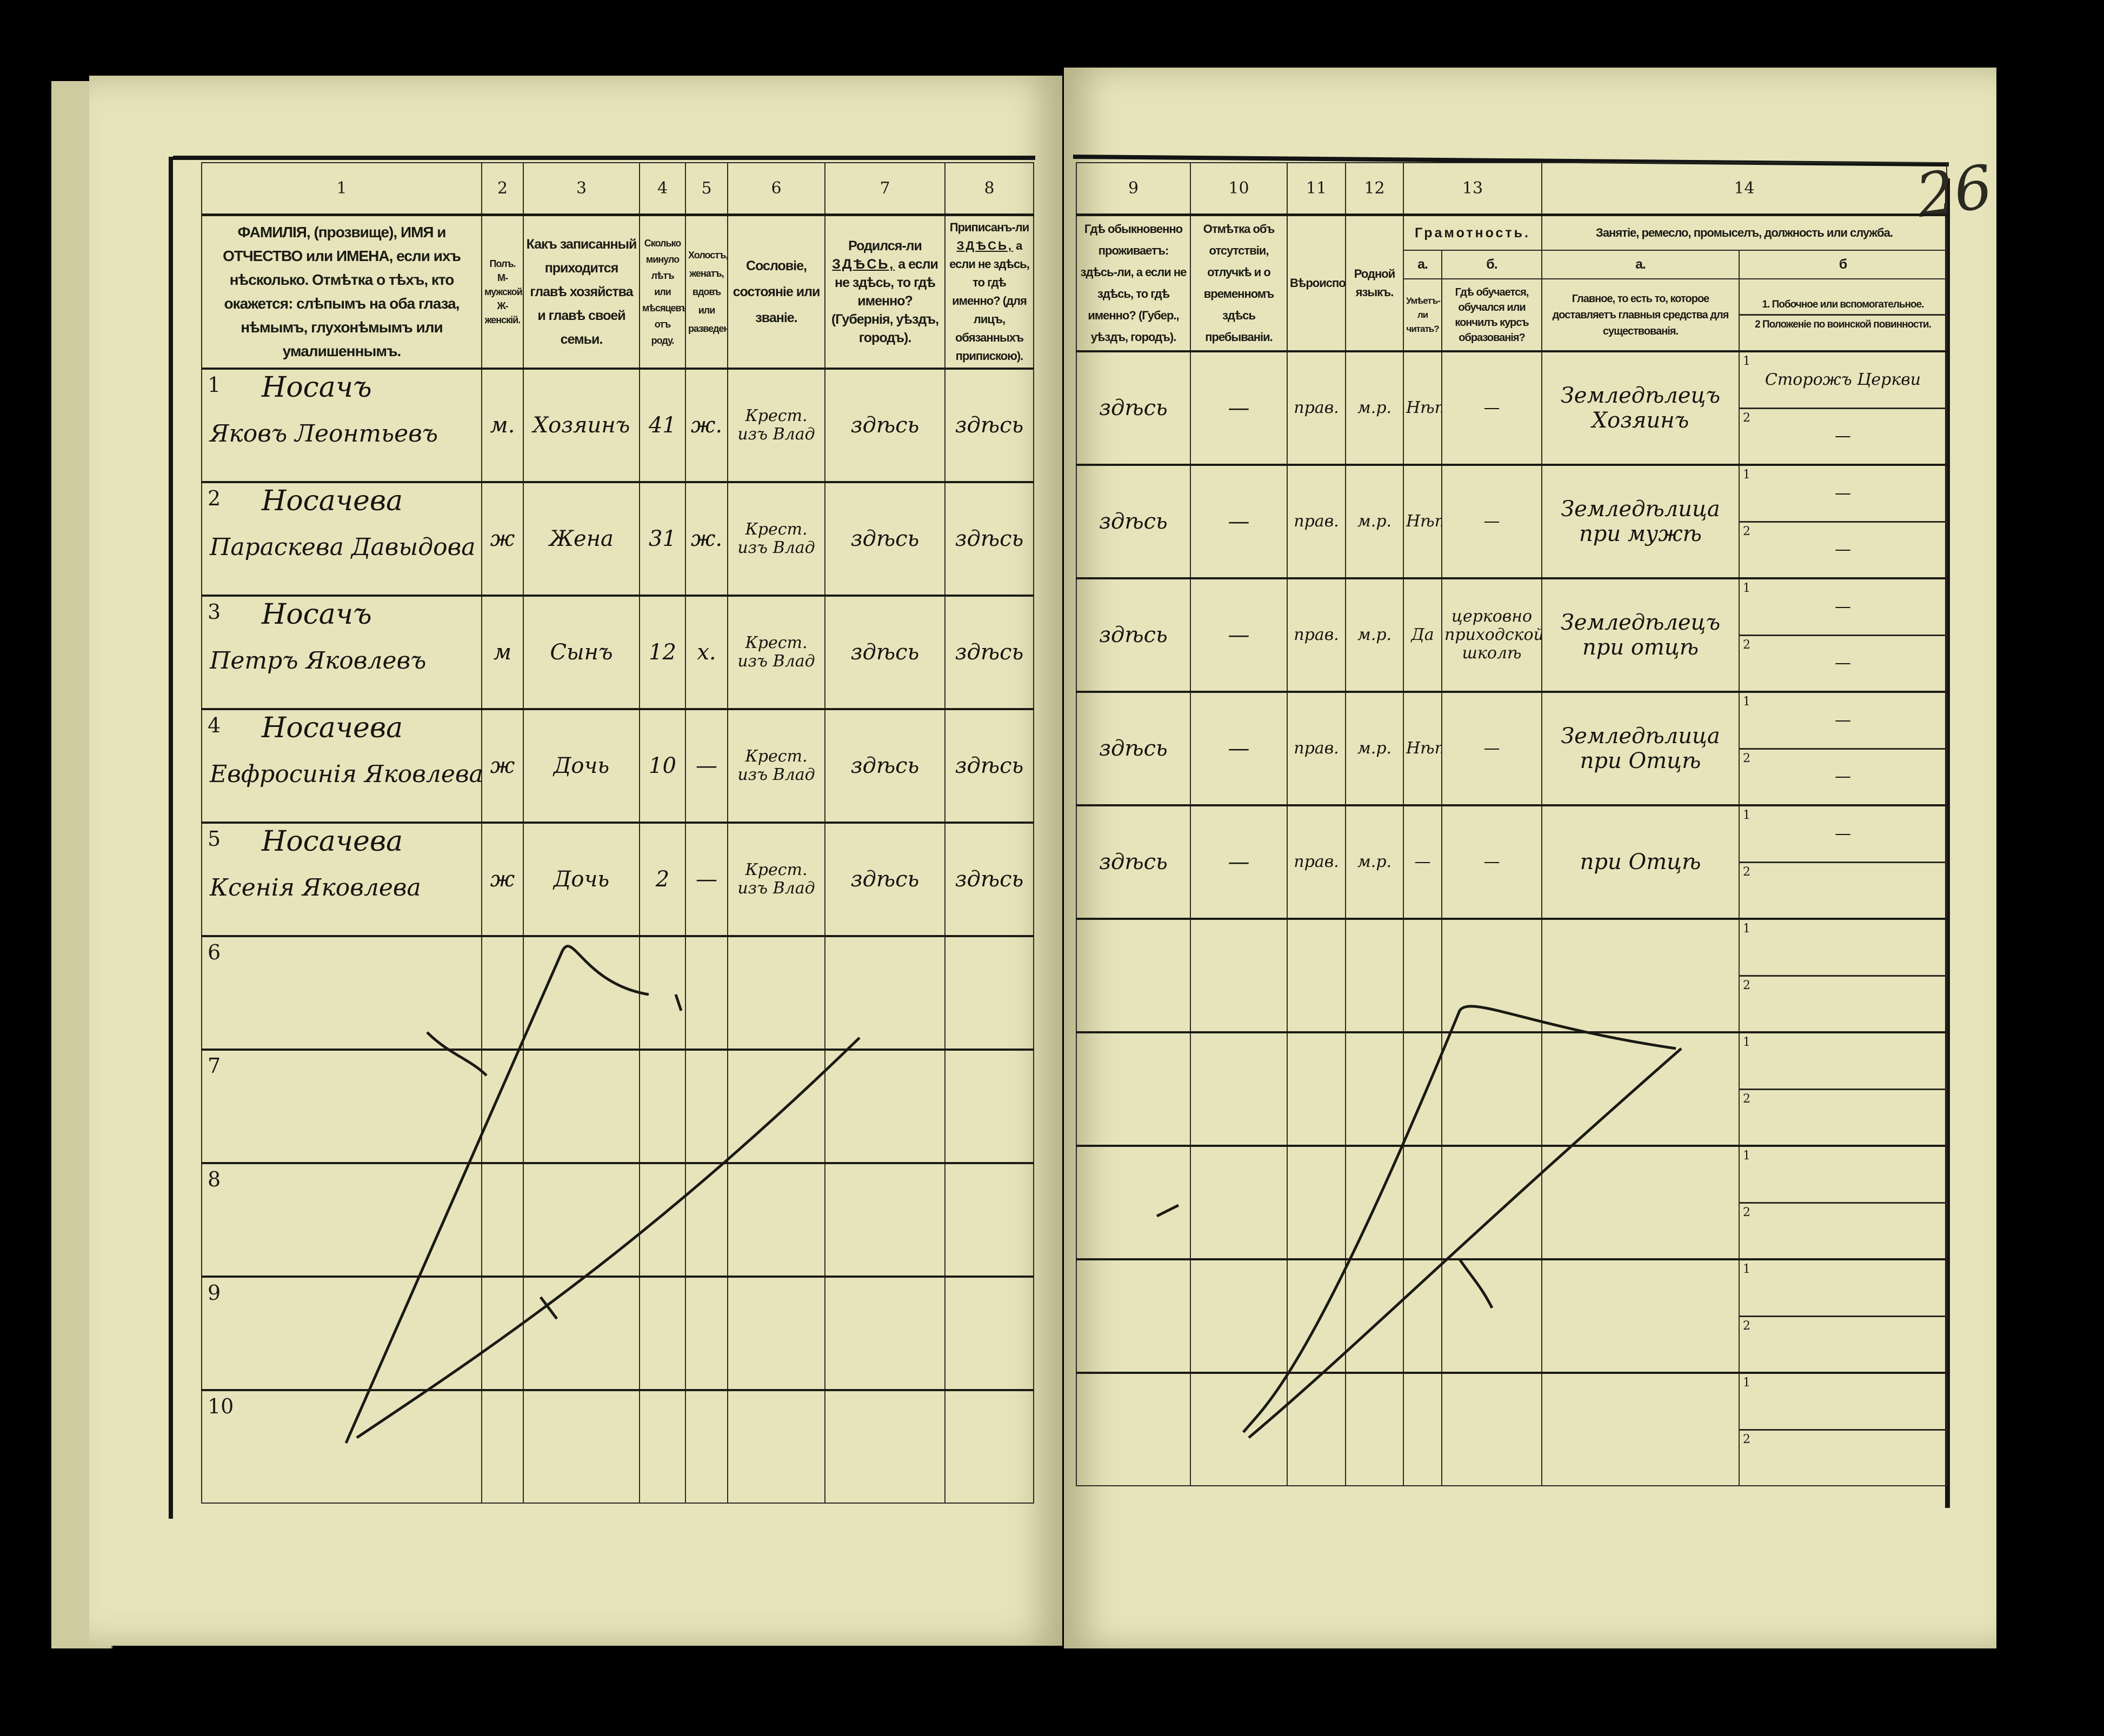 The width and height of the screenshot is (2104, 1736). I want to click on sex-cell: ж, so click(503, 765).